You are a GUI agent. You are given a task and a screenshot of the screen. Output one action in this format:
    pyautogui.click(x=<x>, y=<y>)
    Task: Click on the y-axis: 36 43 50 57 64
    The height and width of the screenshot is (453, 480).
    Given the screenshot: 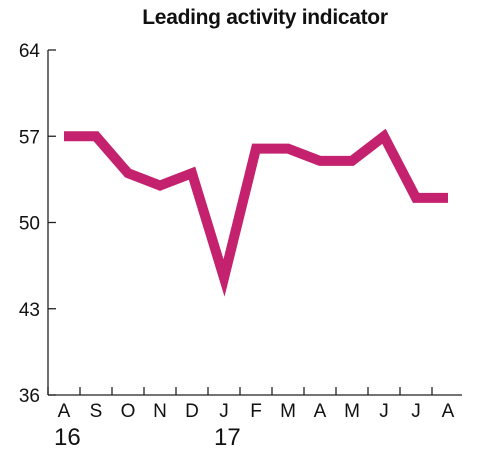 What is the action you would take?
    pyautogui.click(x=37, y=224)
    